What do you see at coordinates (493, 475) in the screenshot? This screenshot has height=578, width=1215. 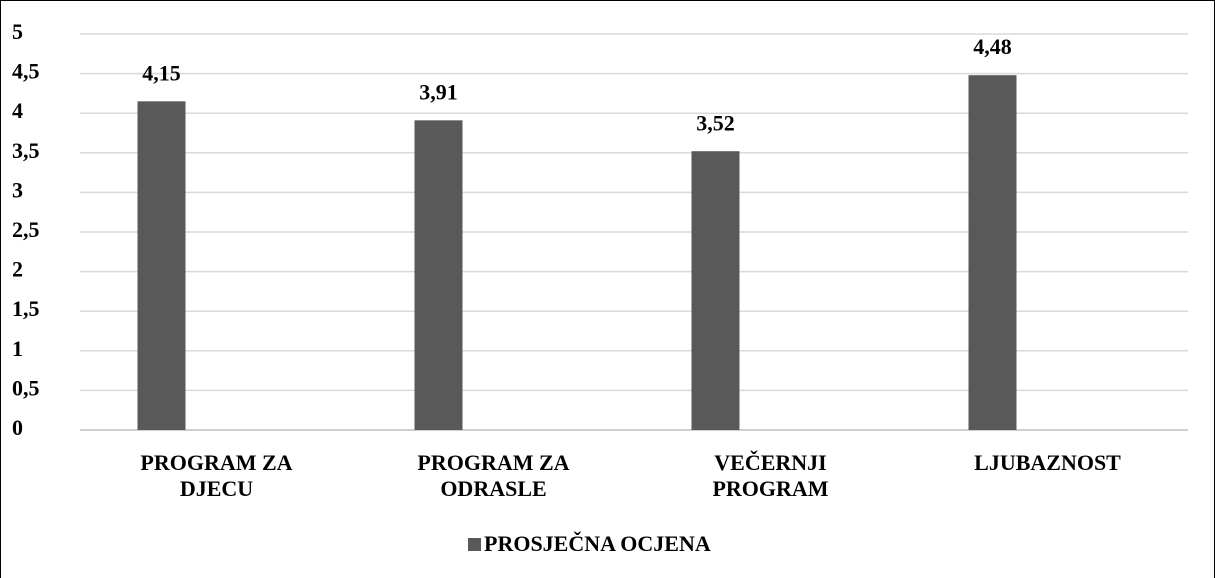 I see `x-tick-label: PROGRAM ZA ODRASLE` at bounding box center [493, 475].